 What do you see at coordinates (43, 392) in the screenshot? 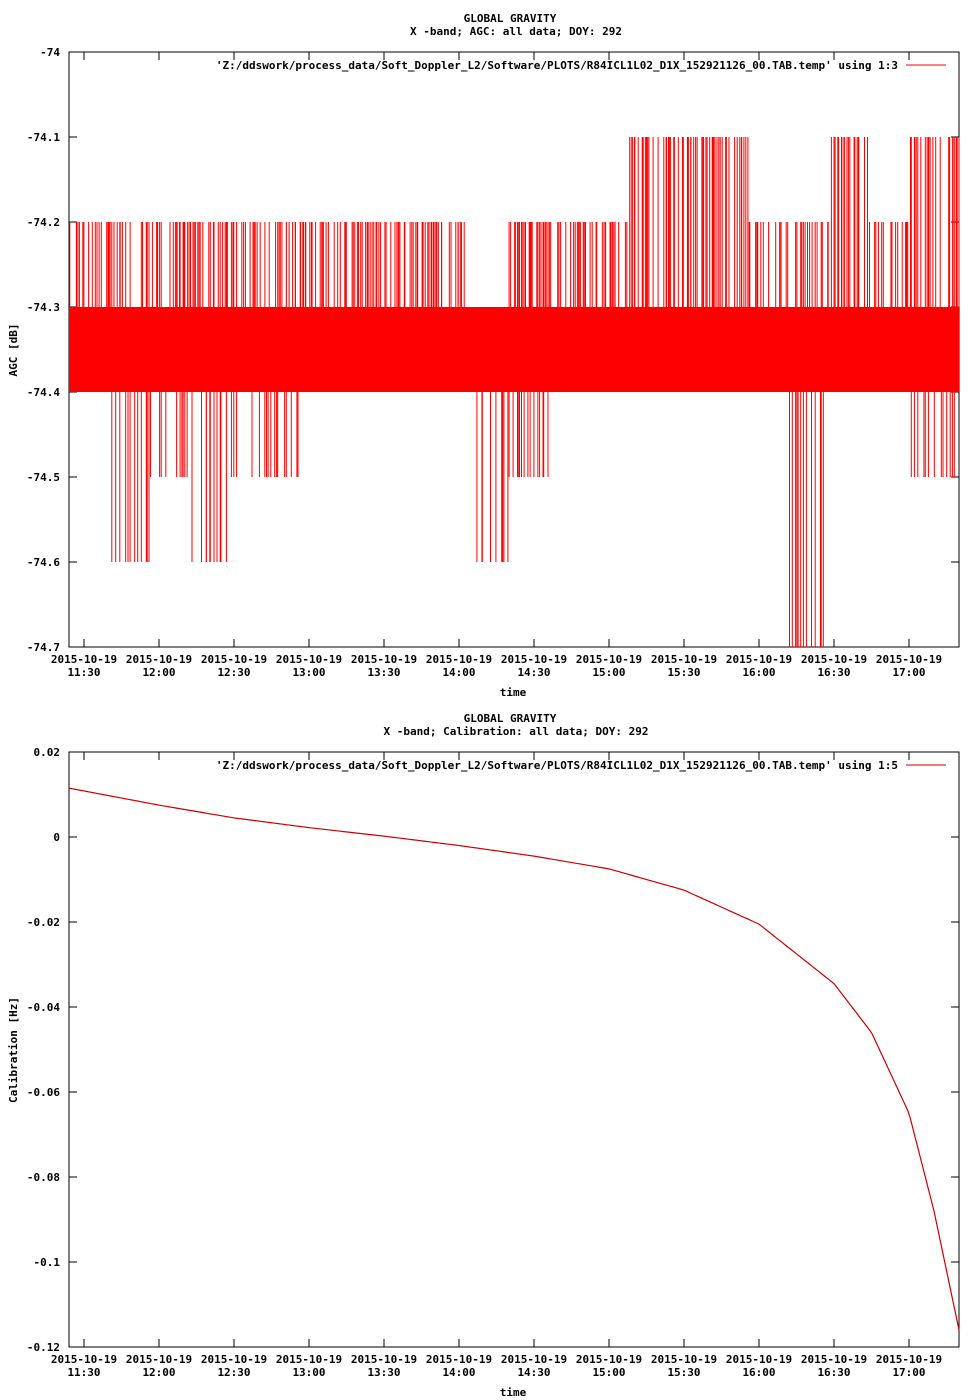
I see `y-tick-label: -74.4` at bounding box center [43, 392].